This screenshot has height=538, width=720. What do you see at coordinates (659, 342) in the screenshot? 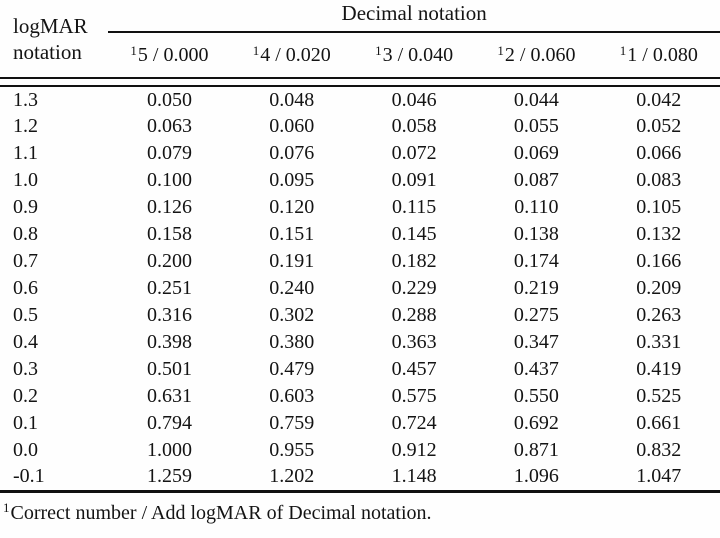
I see `decimal-value-cell: 0.331` at bounding box center [659, 342].